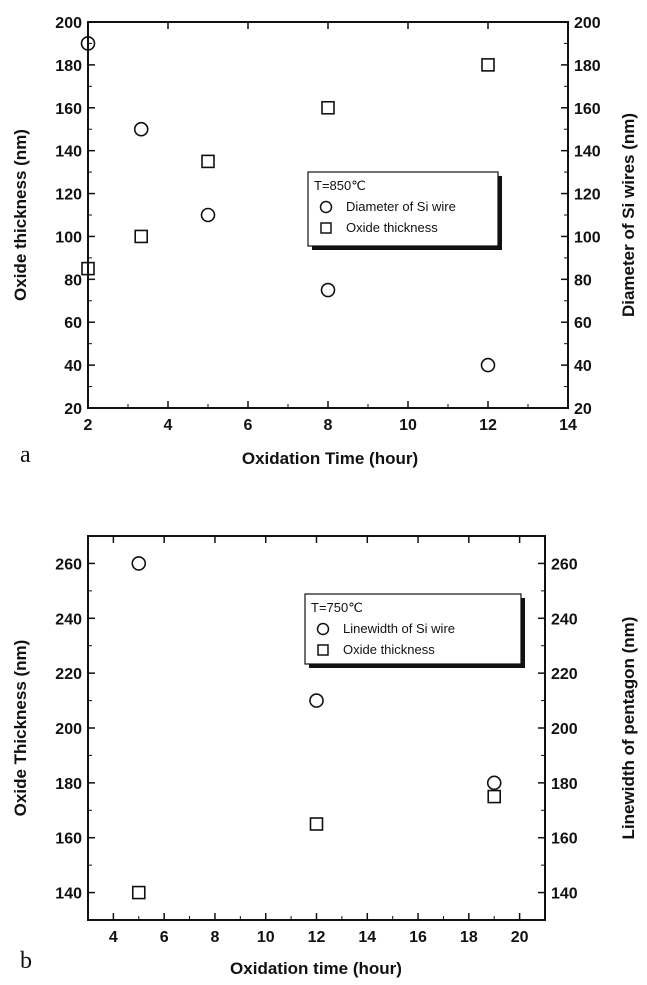  What do you see at coordinates (340, 185) in the screenshot?
I see `legend-title: T=850℃` at bounding box center [340, 185].